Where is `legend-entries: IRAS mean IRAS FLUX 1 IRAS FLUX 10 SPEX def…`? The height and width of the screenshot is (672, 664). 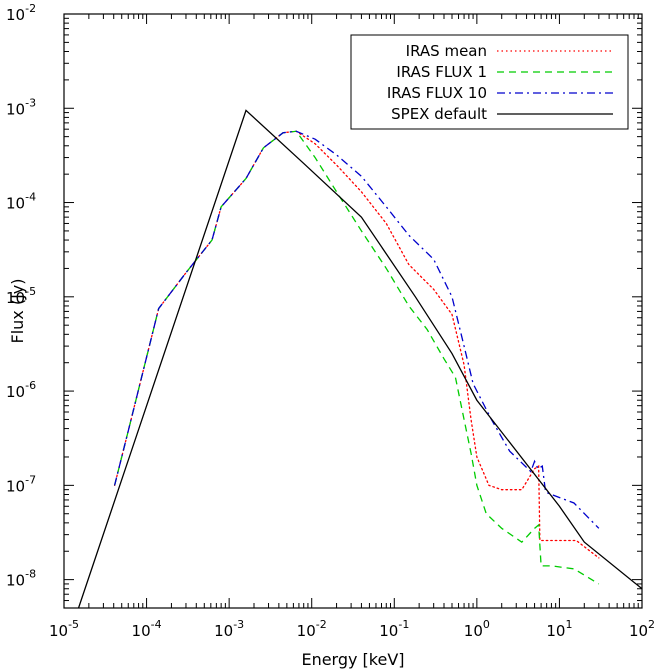
legend-entries: IRAS mean IRAS FLUX 1 IRAS FLUX 10 SPEX def… is located at coordinates (500, 82).